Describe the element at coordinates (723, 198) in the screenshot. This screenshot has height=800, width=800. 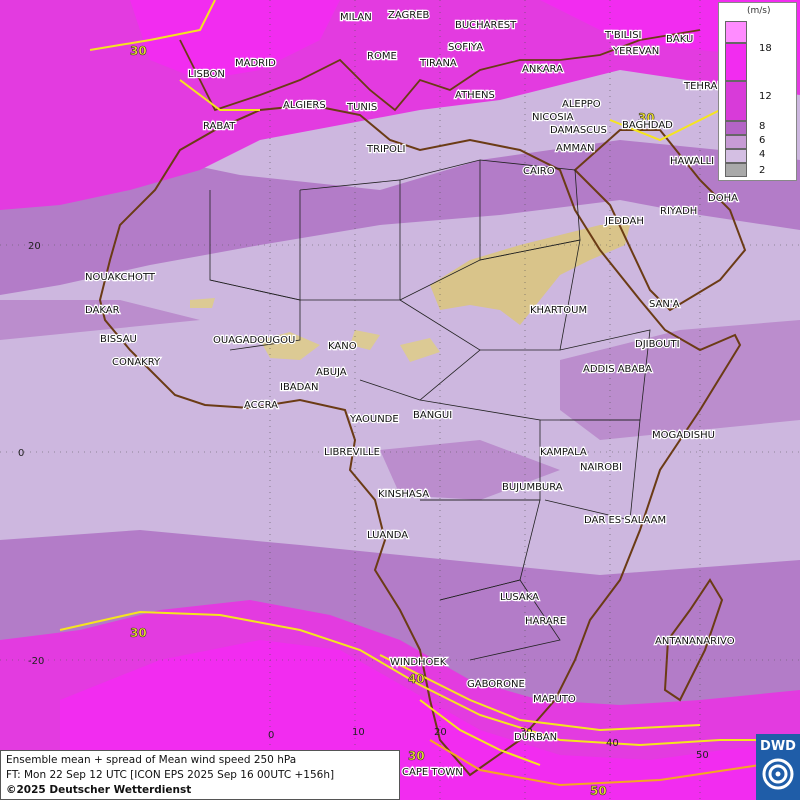
I see `city-label: DOHA` at that location.